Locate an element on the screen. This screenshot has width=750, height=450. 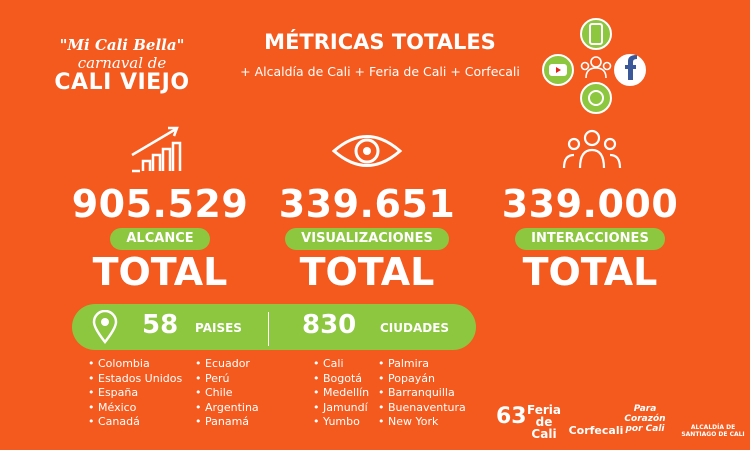
list-item: Chile is located at coordinates (227, 393).